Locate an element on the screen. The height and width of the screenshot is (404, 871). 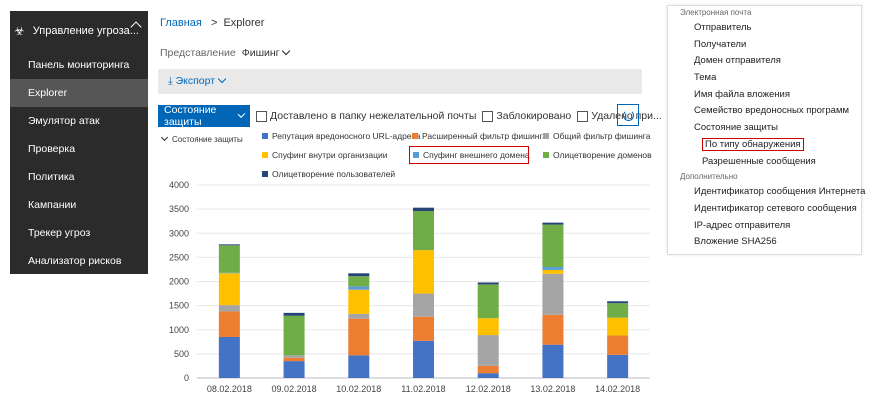
panel-item-sender: Отправитель is located at coordinates (723, 27).